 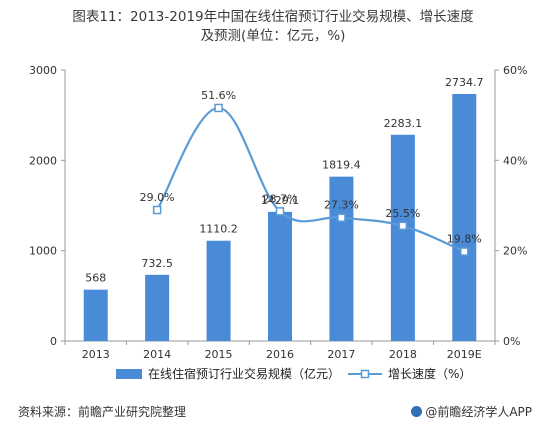 What do you see at coordinates (511, 341) in the screenshot?
I see `y-right-tick-label: 0%` at bounding box center [511, 341].